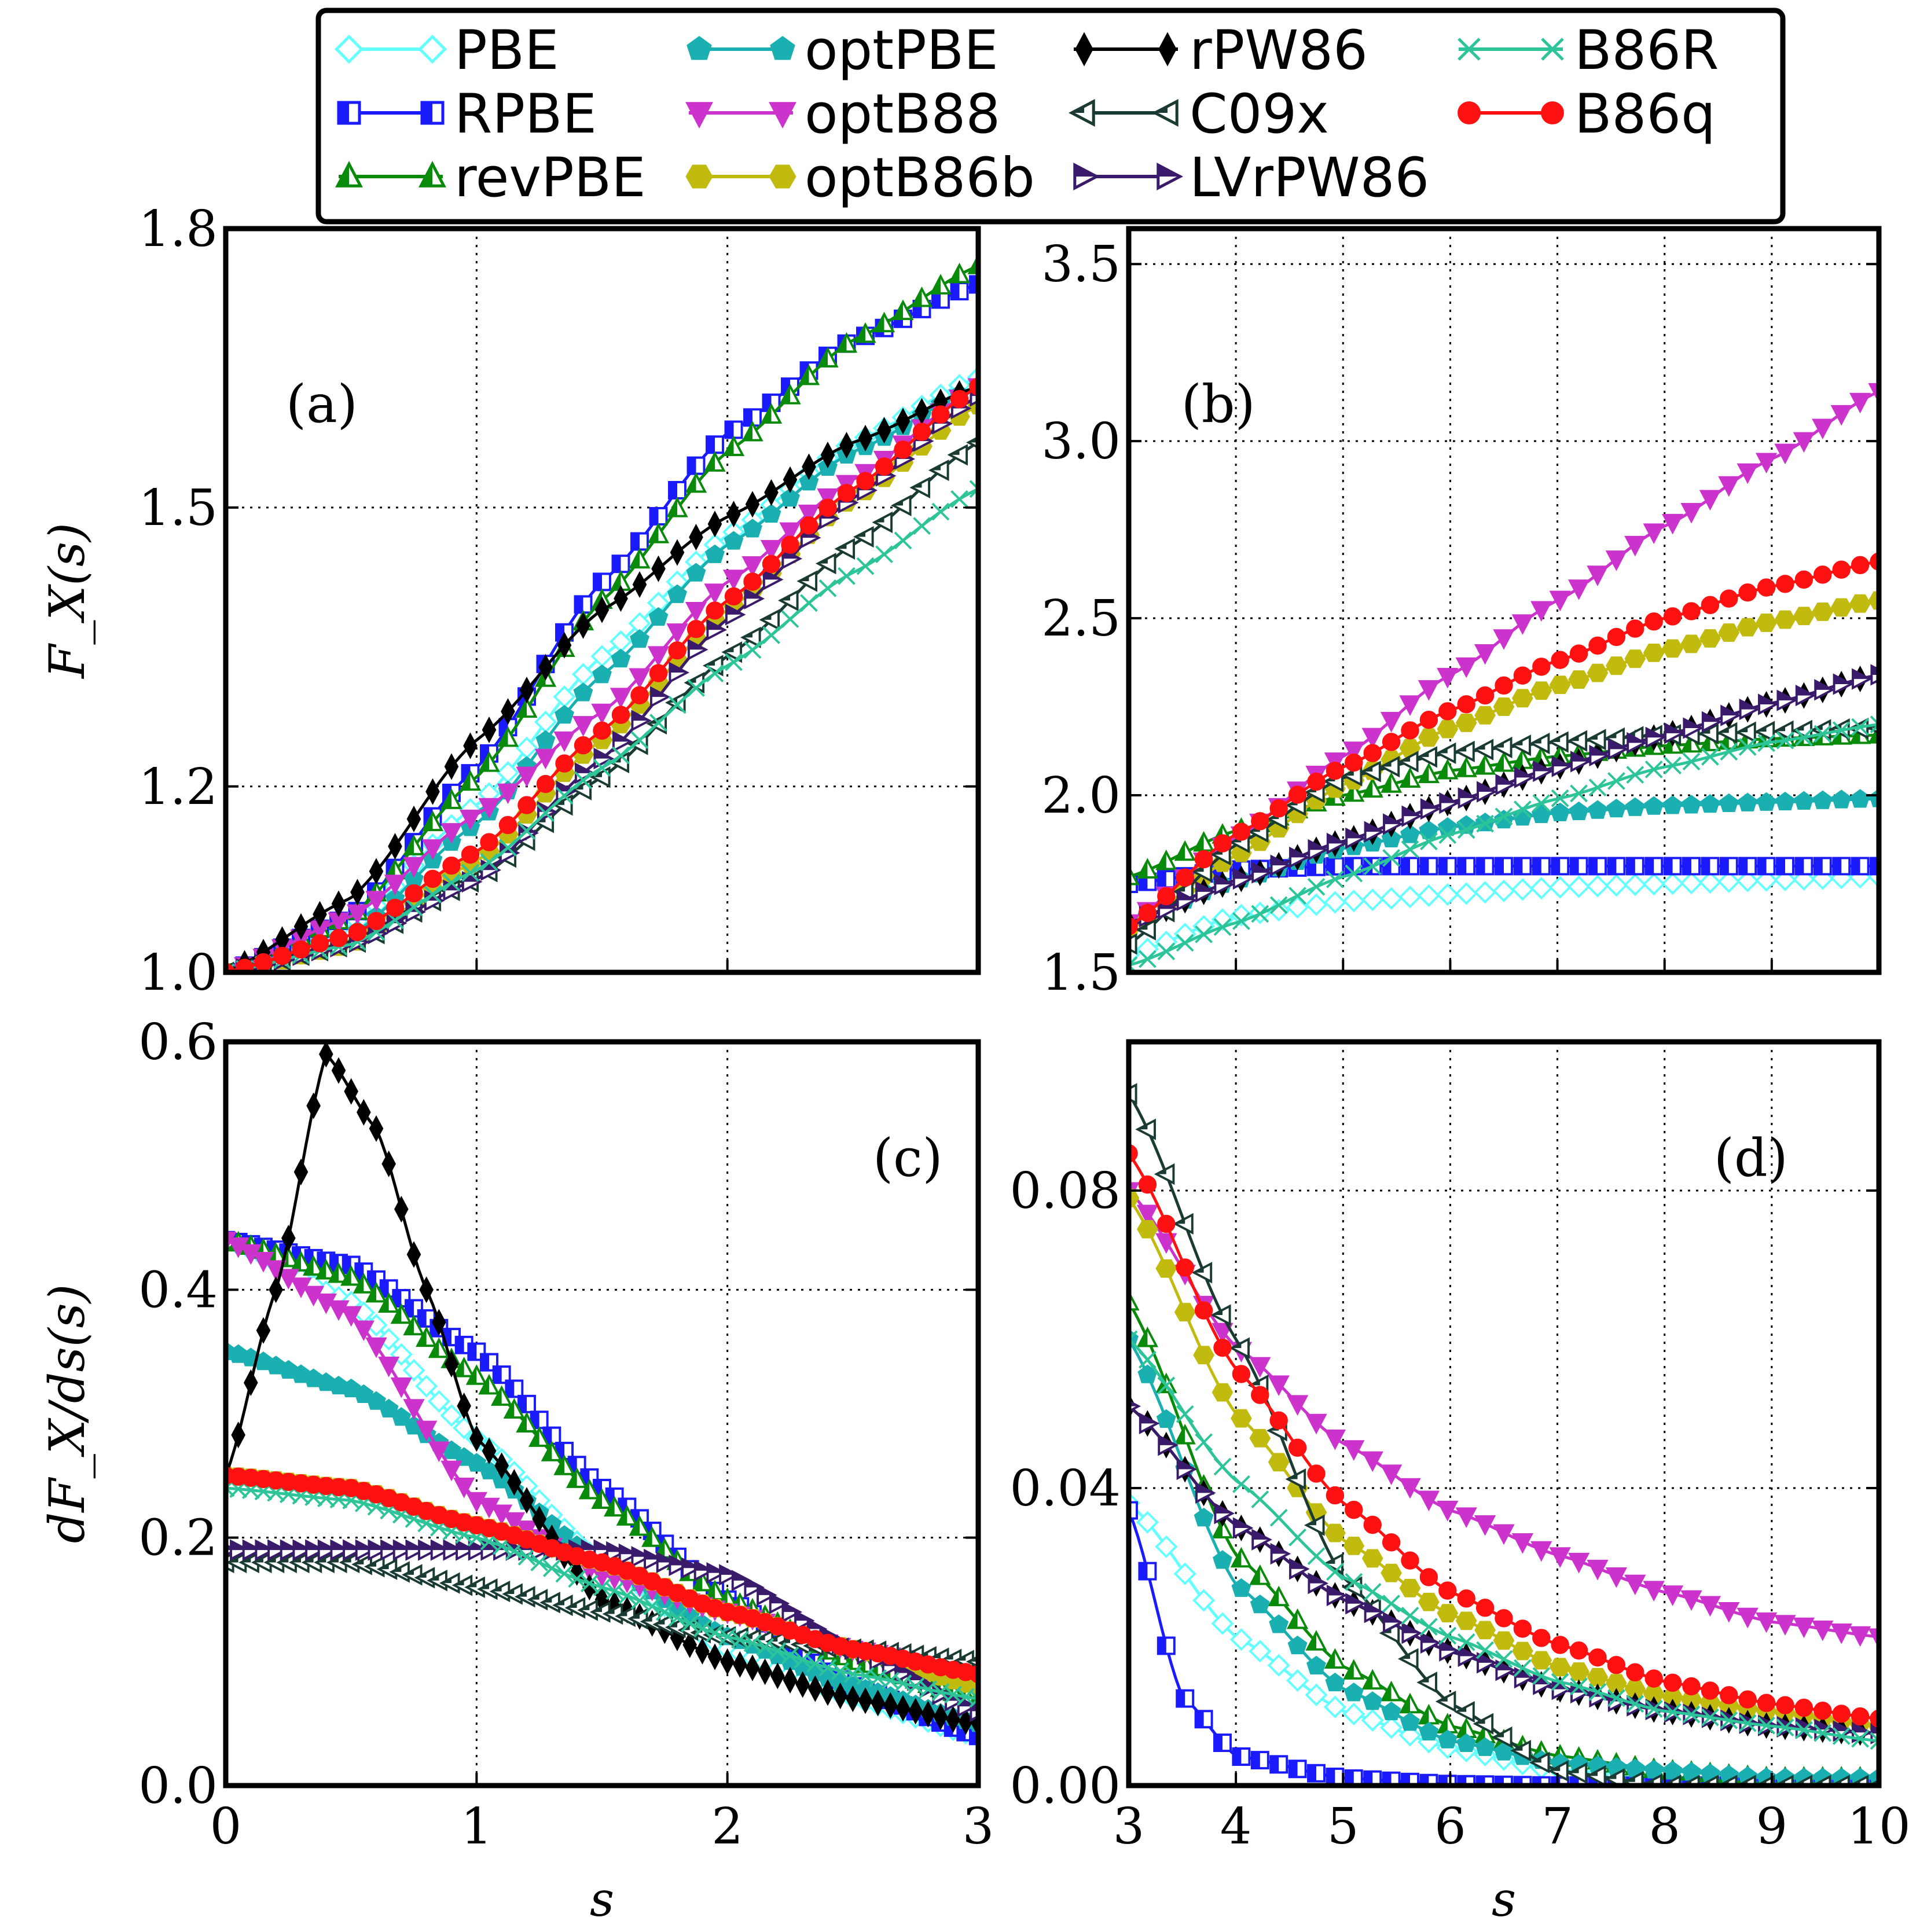 Image resolution: width=1931 pixels, height=1932 pixels. What do you see at coordinates (1169, 171) in the screenshot?
I see `legend-marker-LVrPW86-fill` at bounding box center [1169, 171].